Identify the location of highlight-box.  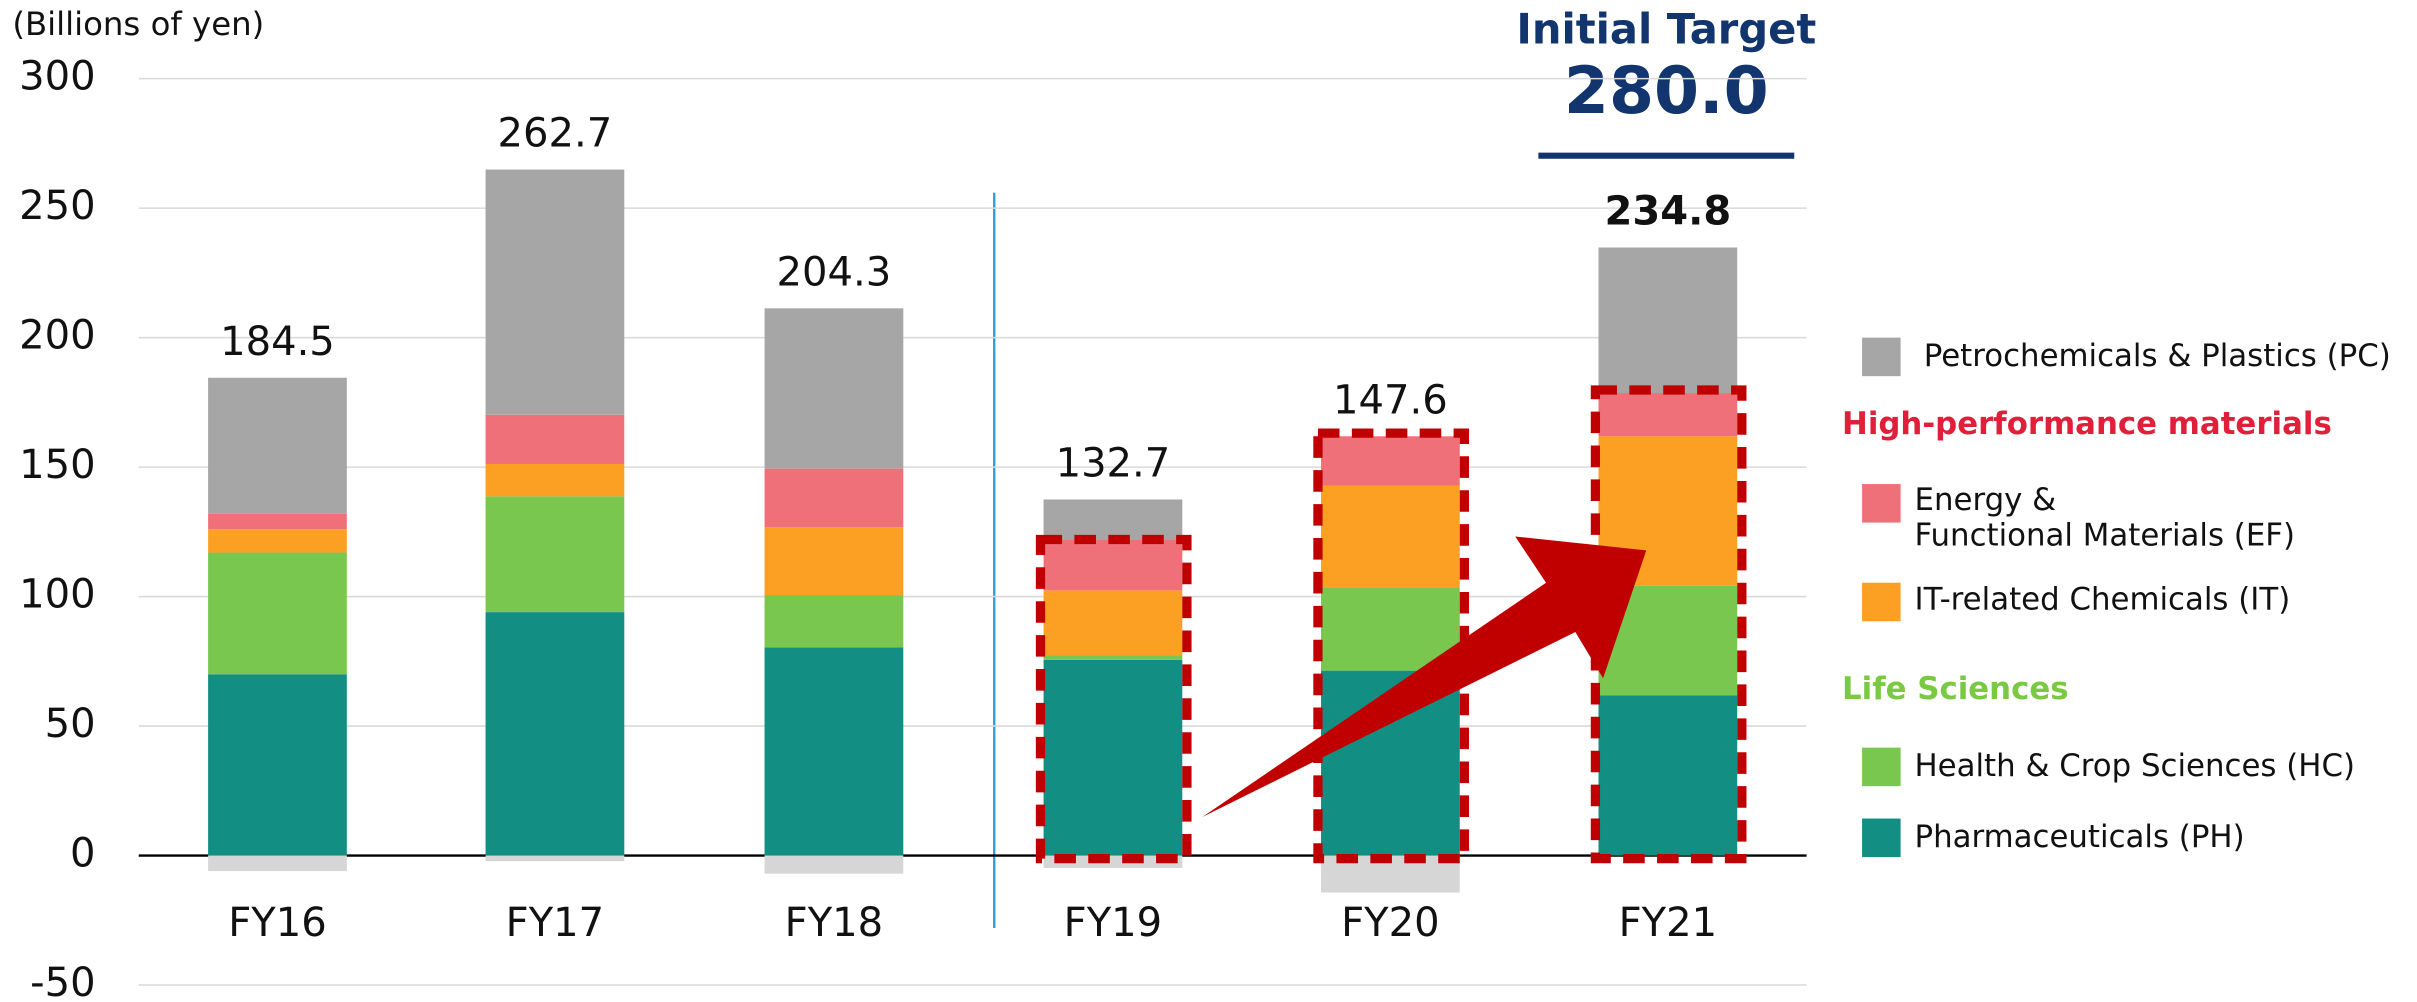
(1113, 699).